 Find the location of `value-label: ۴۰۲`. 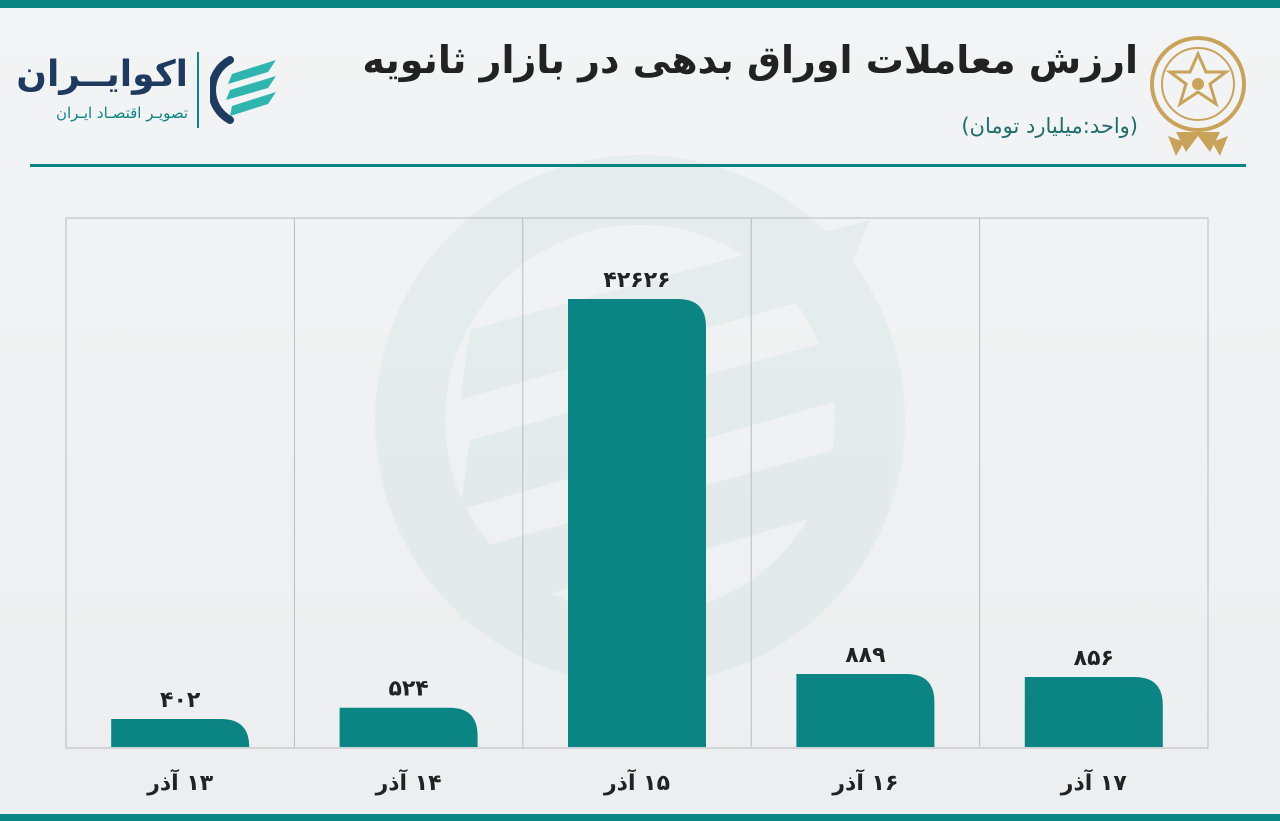

value-label: ۴۰۲ is located at coordinates (180, 700).